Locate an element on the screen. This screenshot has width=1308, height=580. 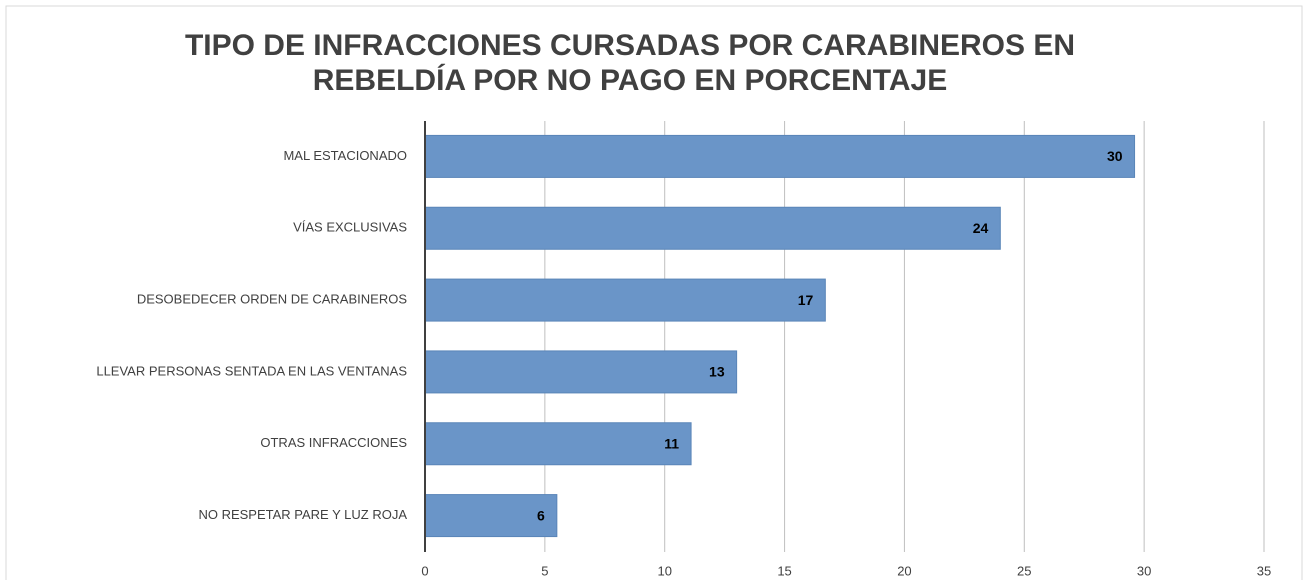
value-label: 30 is located at coordinates (1115, 156).